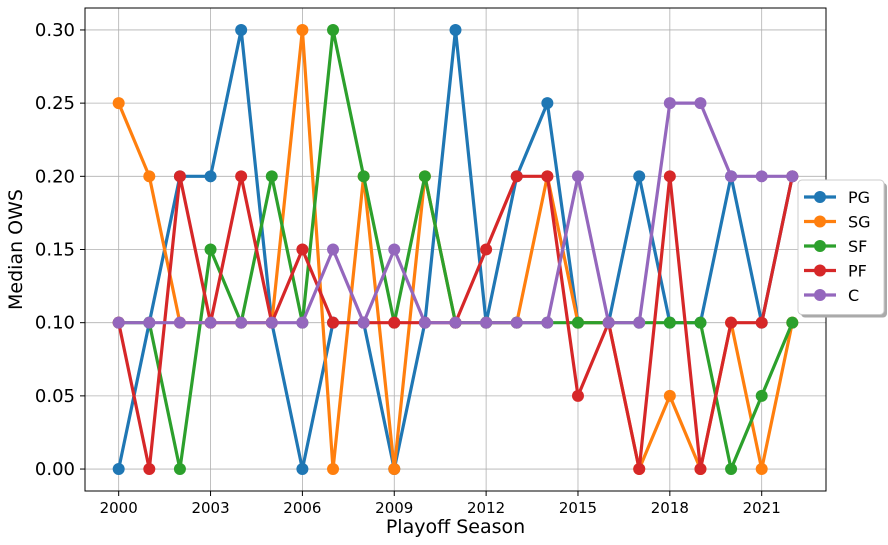 The height and width of the screenshot is (545, 888). I want to click on y-tick-label: 0.30, so click(55, 30).